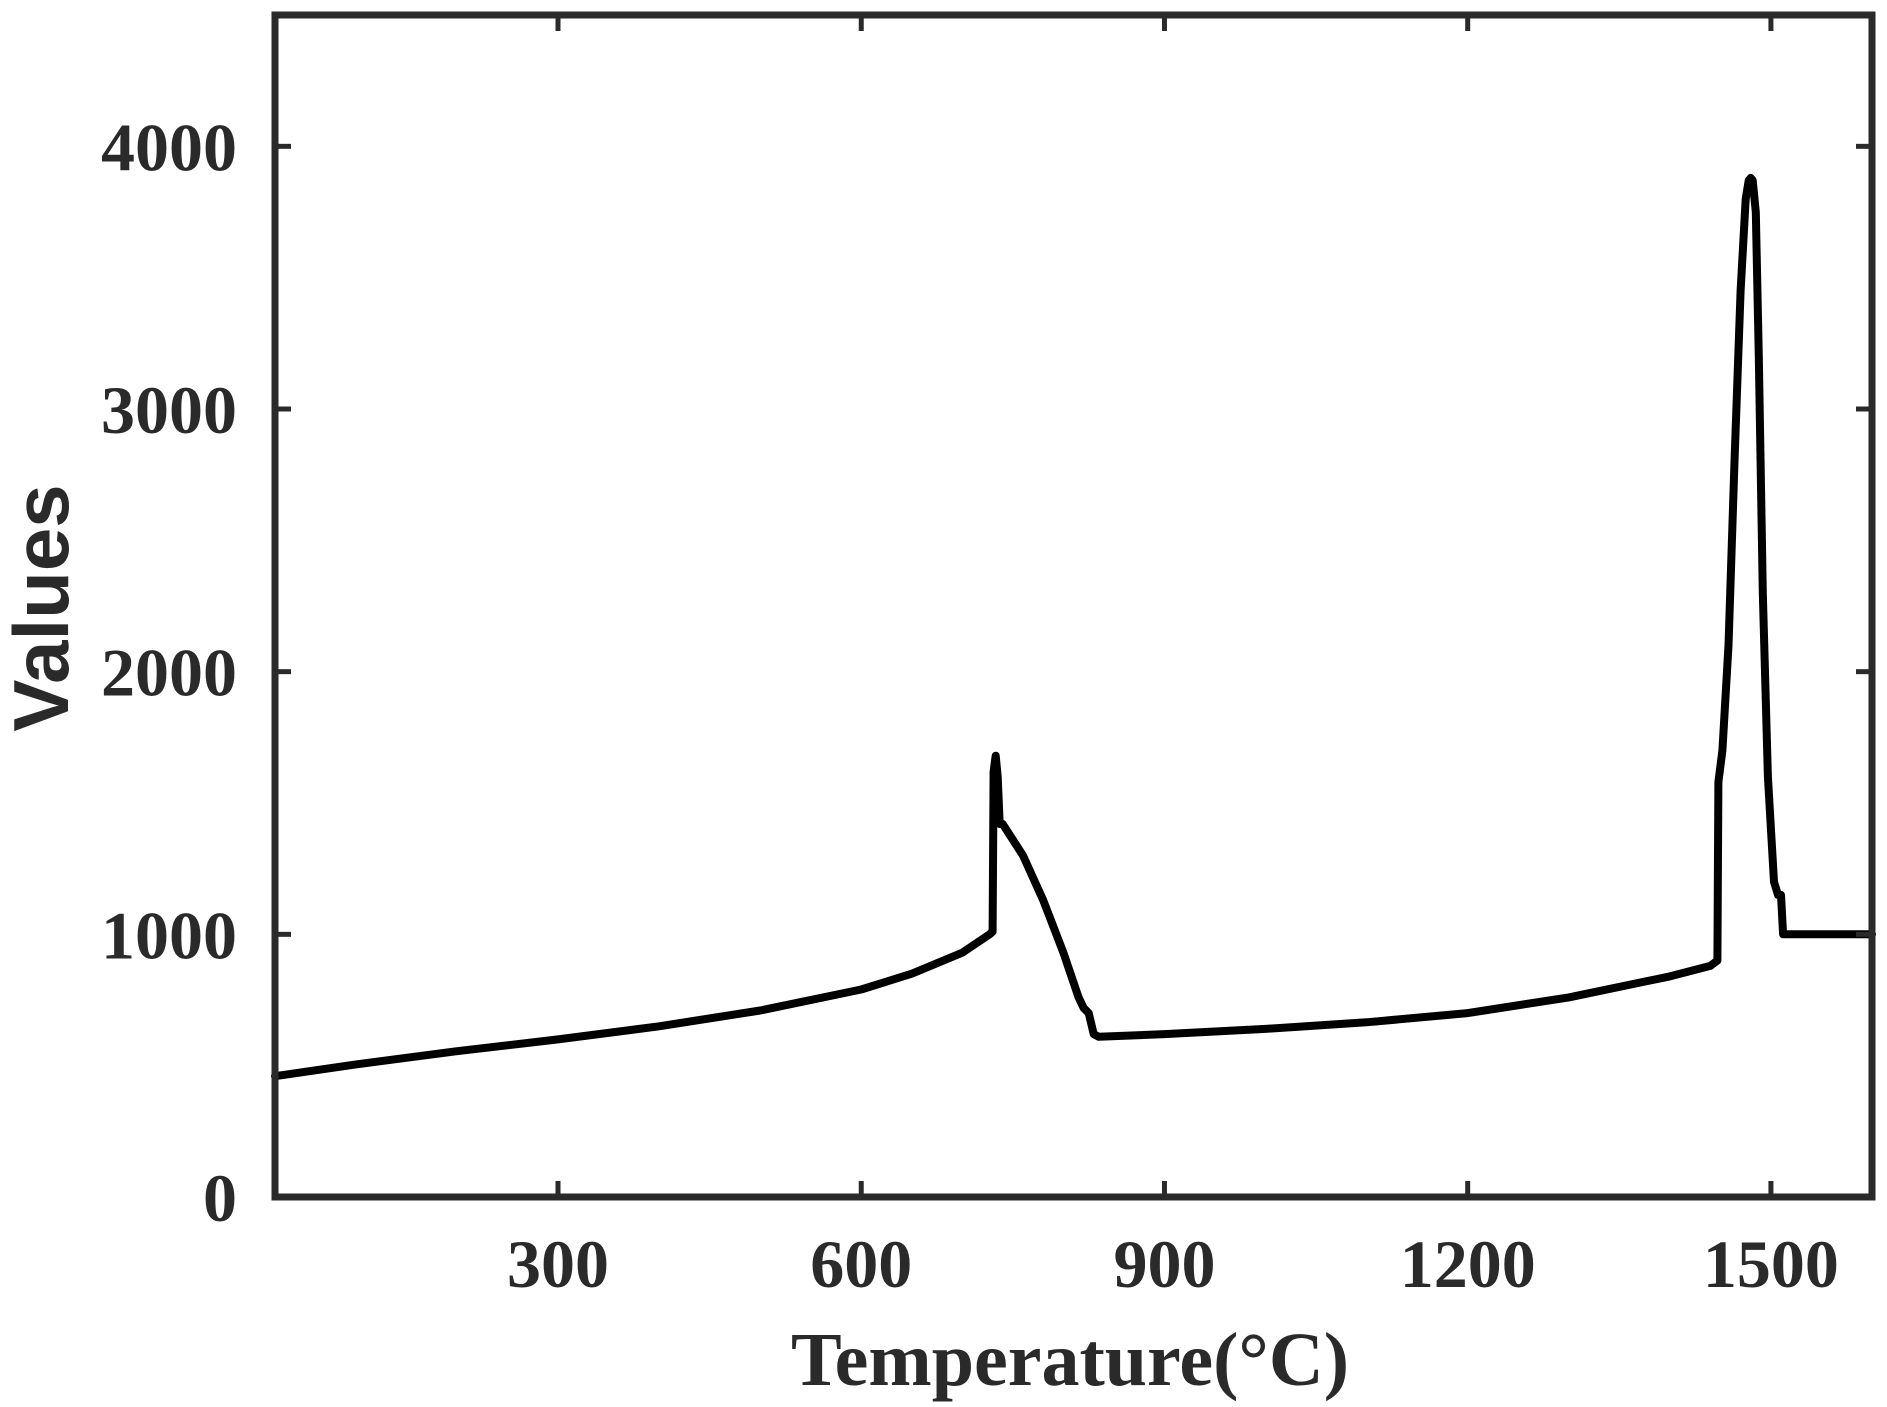 Image resolution: width=1887 pixels, height=1407 pixels. Describe the element at coordinates (169, 935) in the screenshot. I see `y-tick-label: 1000` at that location.